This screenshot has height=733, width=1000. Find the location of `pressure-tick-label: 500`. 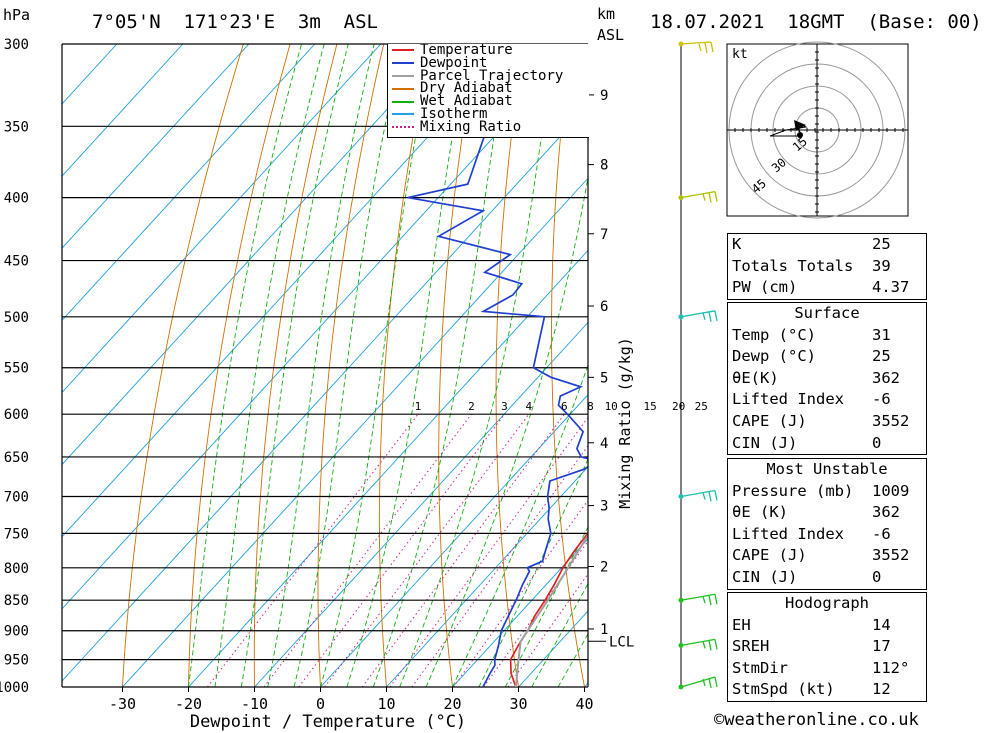

pressure-tick-label: 500 is located at coordinates (16, 318).